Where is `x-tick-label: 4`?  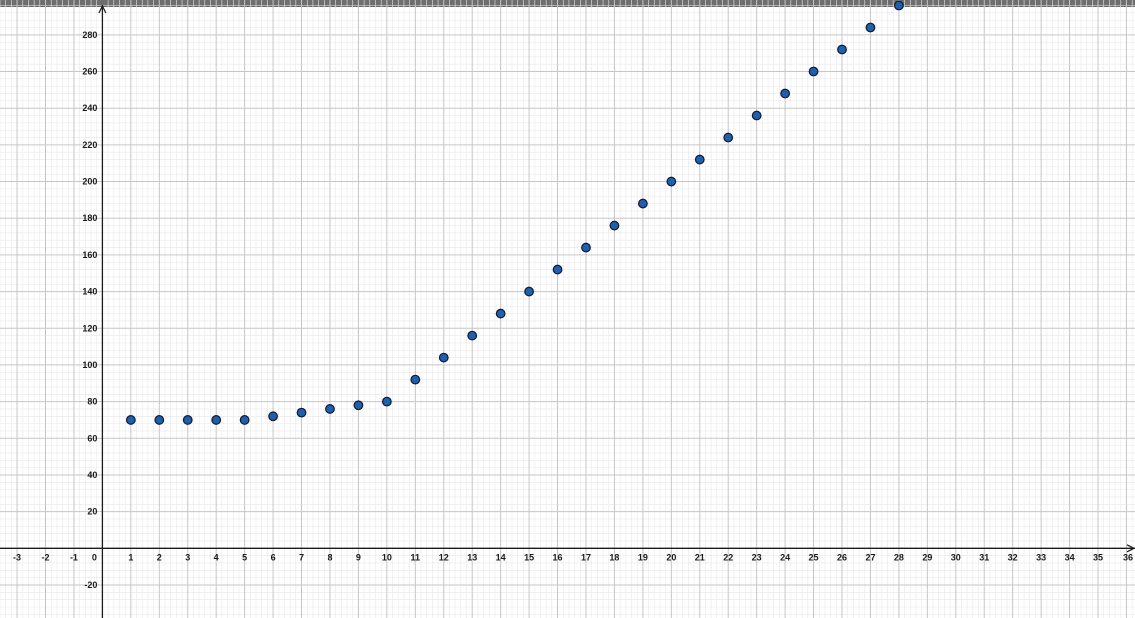 x-tick-label: 4 is located at coordinates (216, 557).